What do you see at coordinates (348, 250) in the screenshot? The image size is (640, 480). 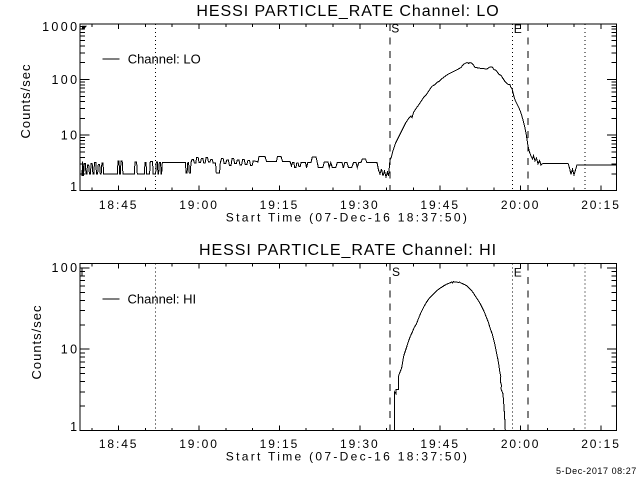 I see `svg-text:HESSI PARTICLE_RATE Channel: H: HESSI PARTICLE_RATE Channel: HI` at bounding box center [348, 250].